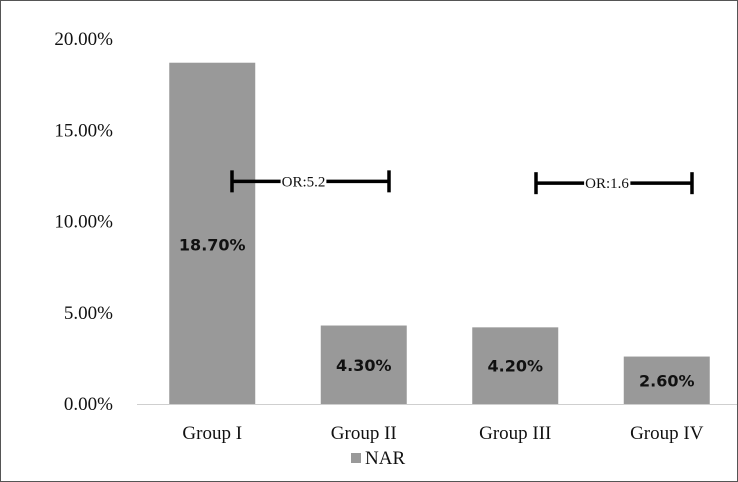 The width and height of the screenshot is (738, 482). I want to click on data-label: 4.20%, so click(515, 366).